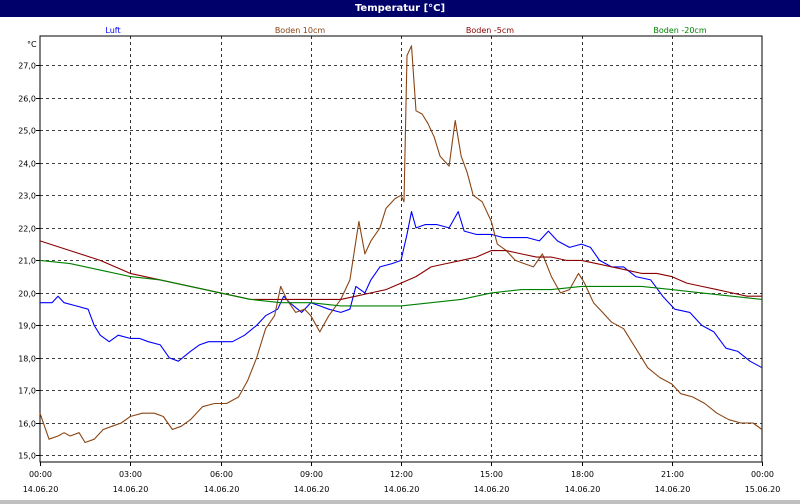  Describe the element at coordinates (27, 66) in the screenshot. I see `y-tick-label: 27,0` at that location.